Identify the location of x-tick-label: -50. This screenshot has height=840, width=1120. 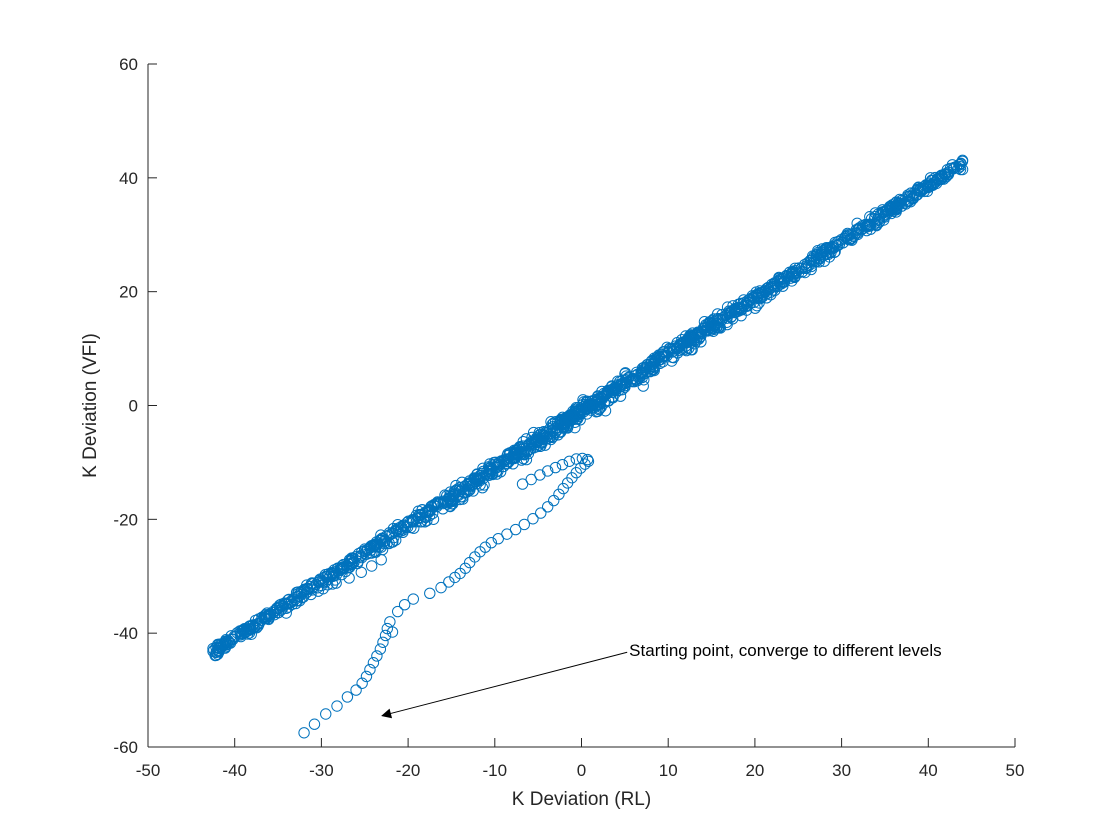
(148, 770).